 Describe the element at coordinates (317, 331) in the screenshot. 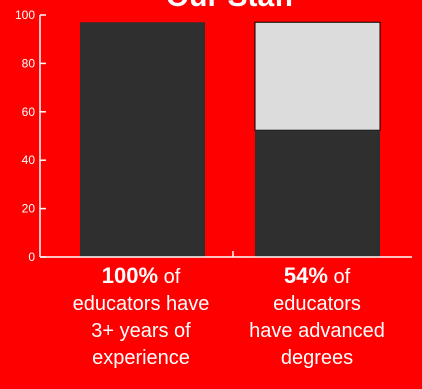

I see `caption-degrees-text3: have advanced` at that location.